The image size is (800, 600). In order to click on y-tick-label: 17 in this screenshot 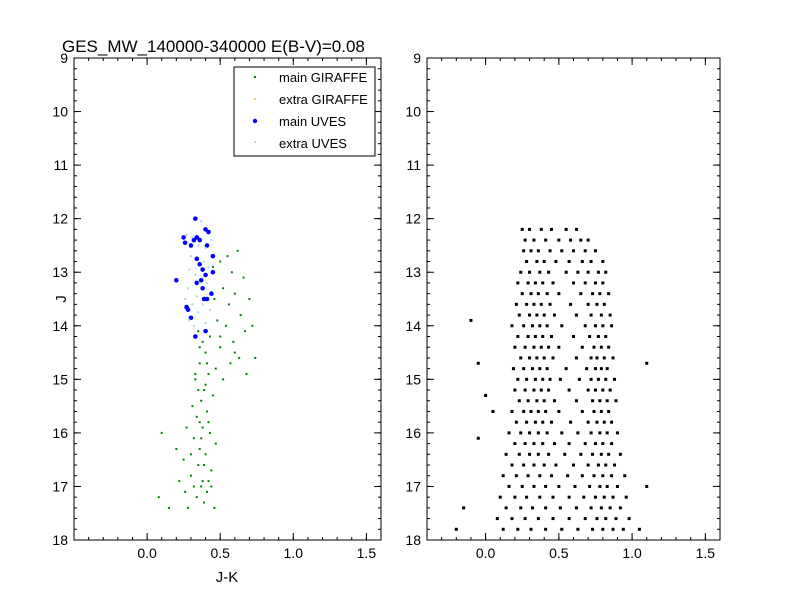, I will do `click(413, 486)`.